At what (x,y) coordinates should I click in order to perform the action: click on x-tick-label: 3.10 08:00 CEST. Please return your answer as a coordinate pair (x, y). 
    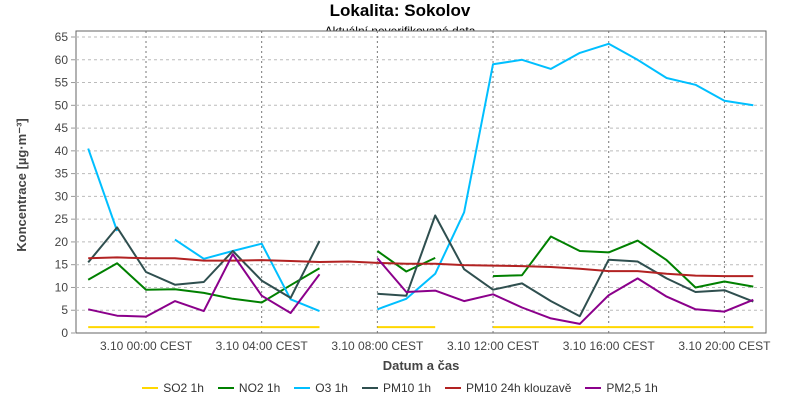
    Looking at the image, I should click on (377, 346).